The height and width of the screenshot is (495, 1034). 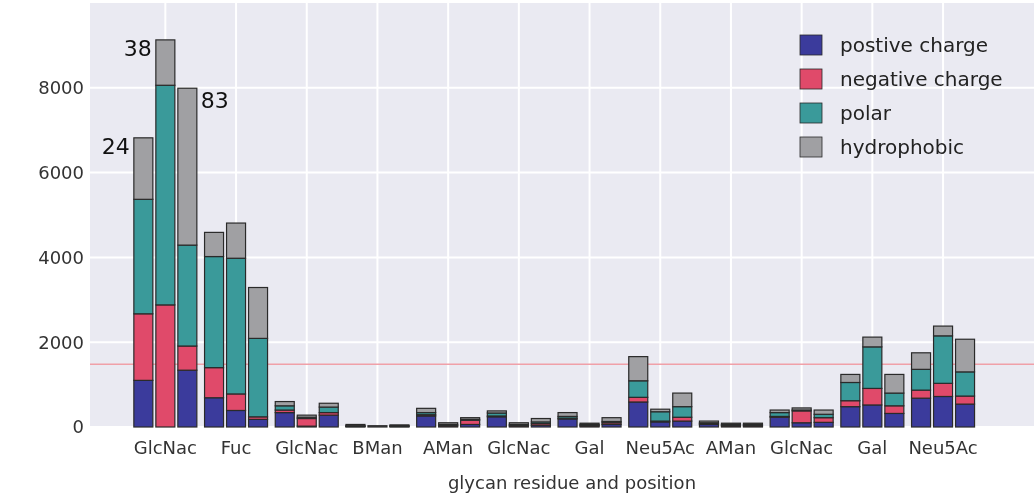 I want to click on text: 24, so click(x=115, y=146).